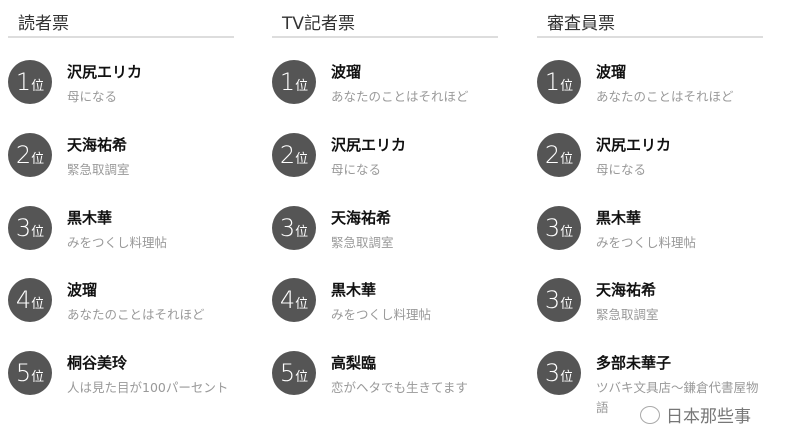 This screenshot has height=446, width=785. I want to click on ranking-entry: 5 位 高梨臨 恋がヘタでも生きてます, so click(385, 386).